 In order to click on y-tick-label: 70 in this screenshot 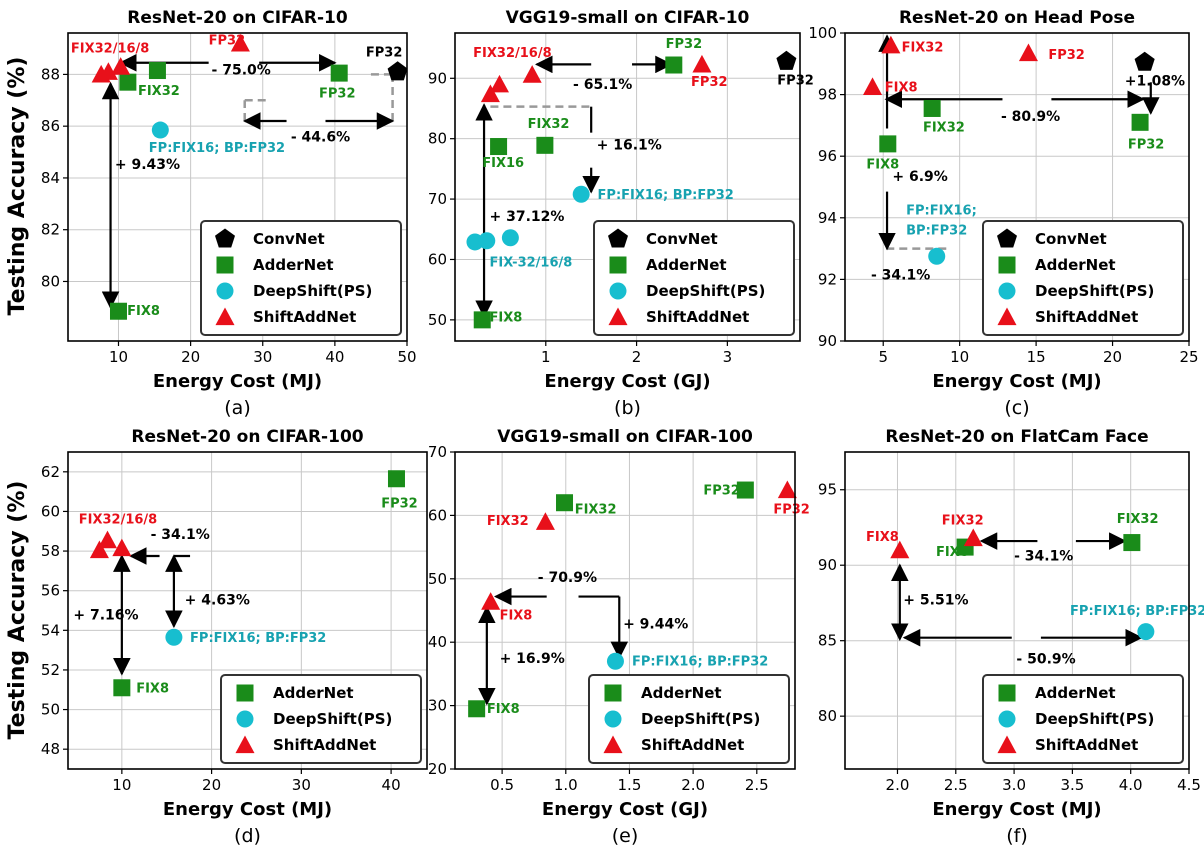, I will do `click(437, 199)`.